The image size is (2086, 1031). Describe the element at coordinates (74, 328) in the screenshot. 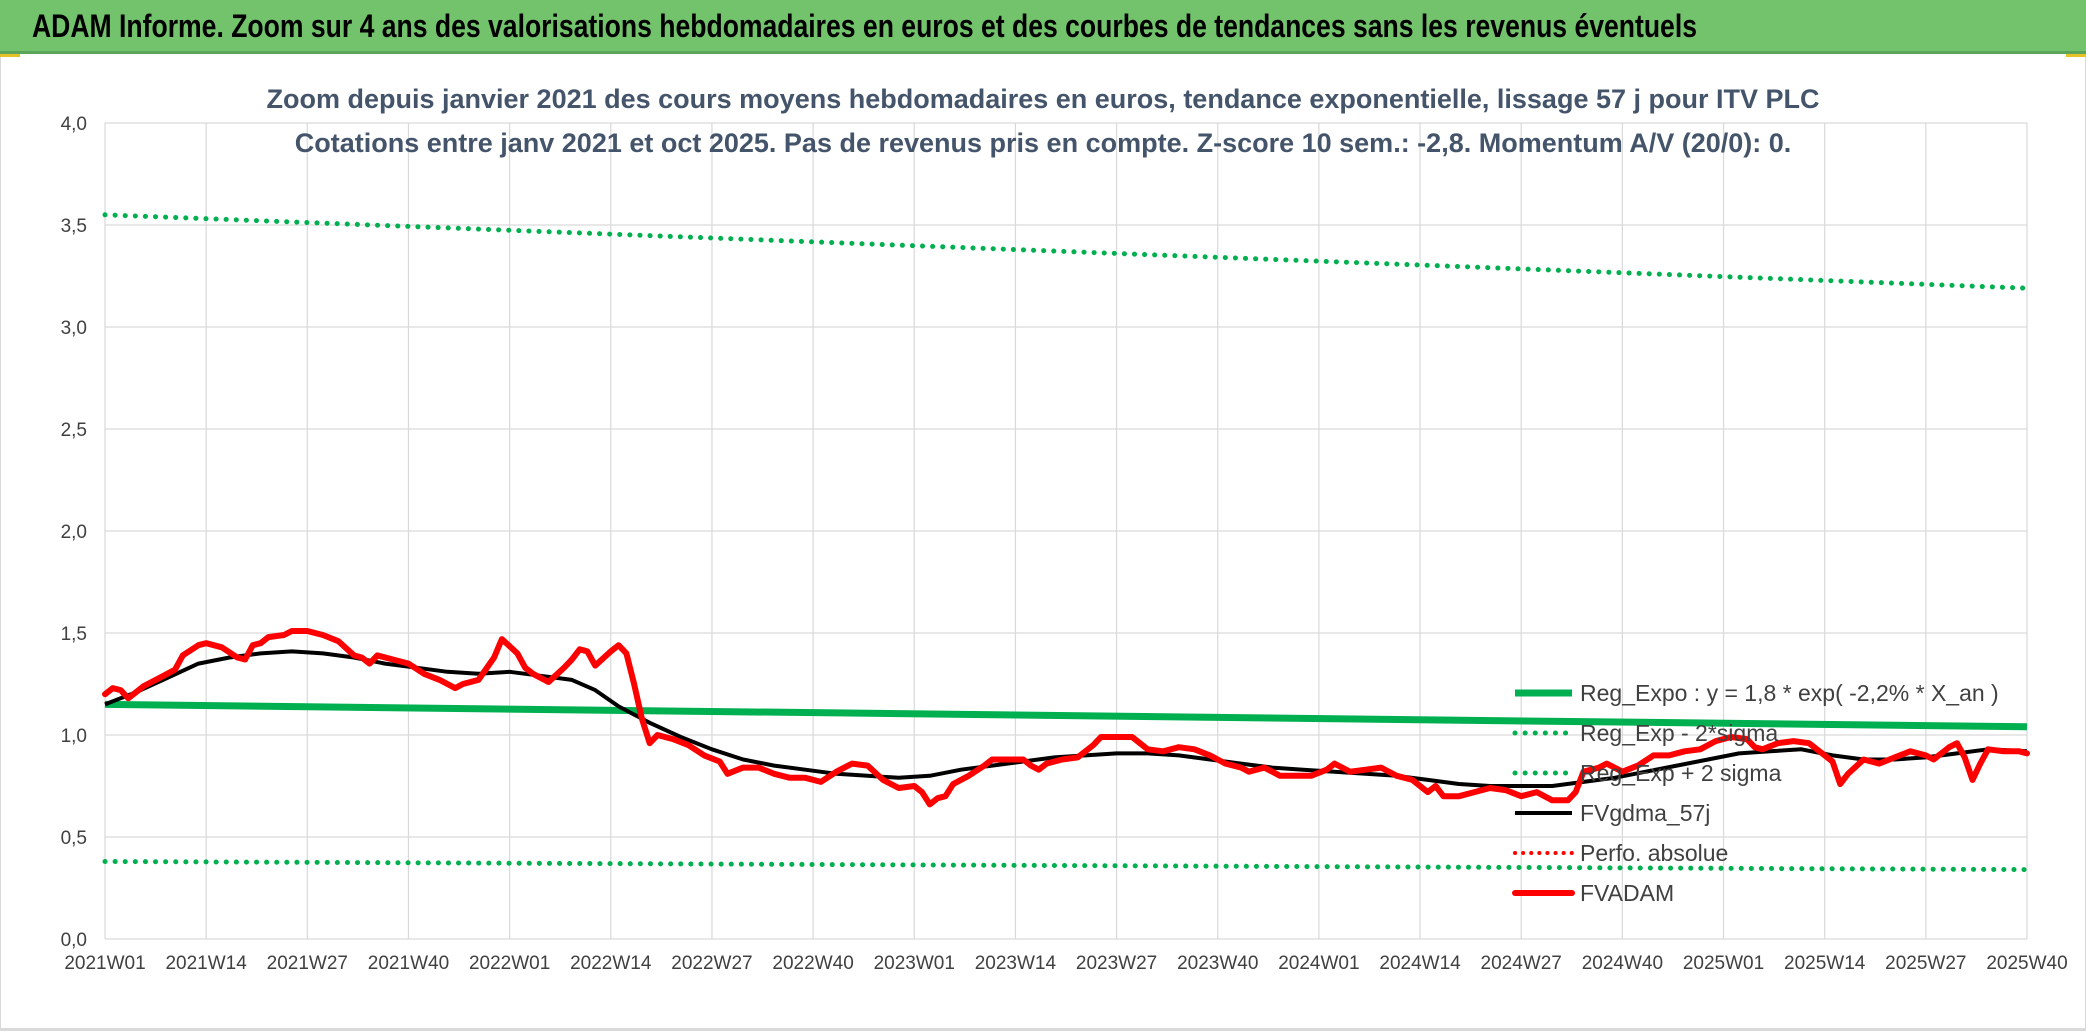

I see `y-tick-label: 3,0` at that location.